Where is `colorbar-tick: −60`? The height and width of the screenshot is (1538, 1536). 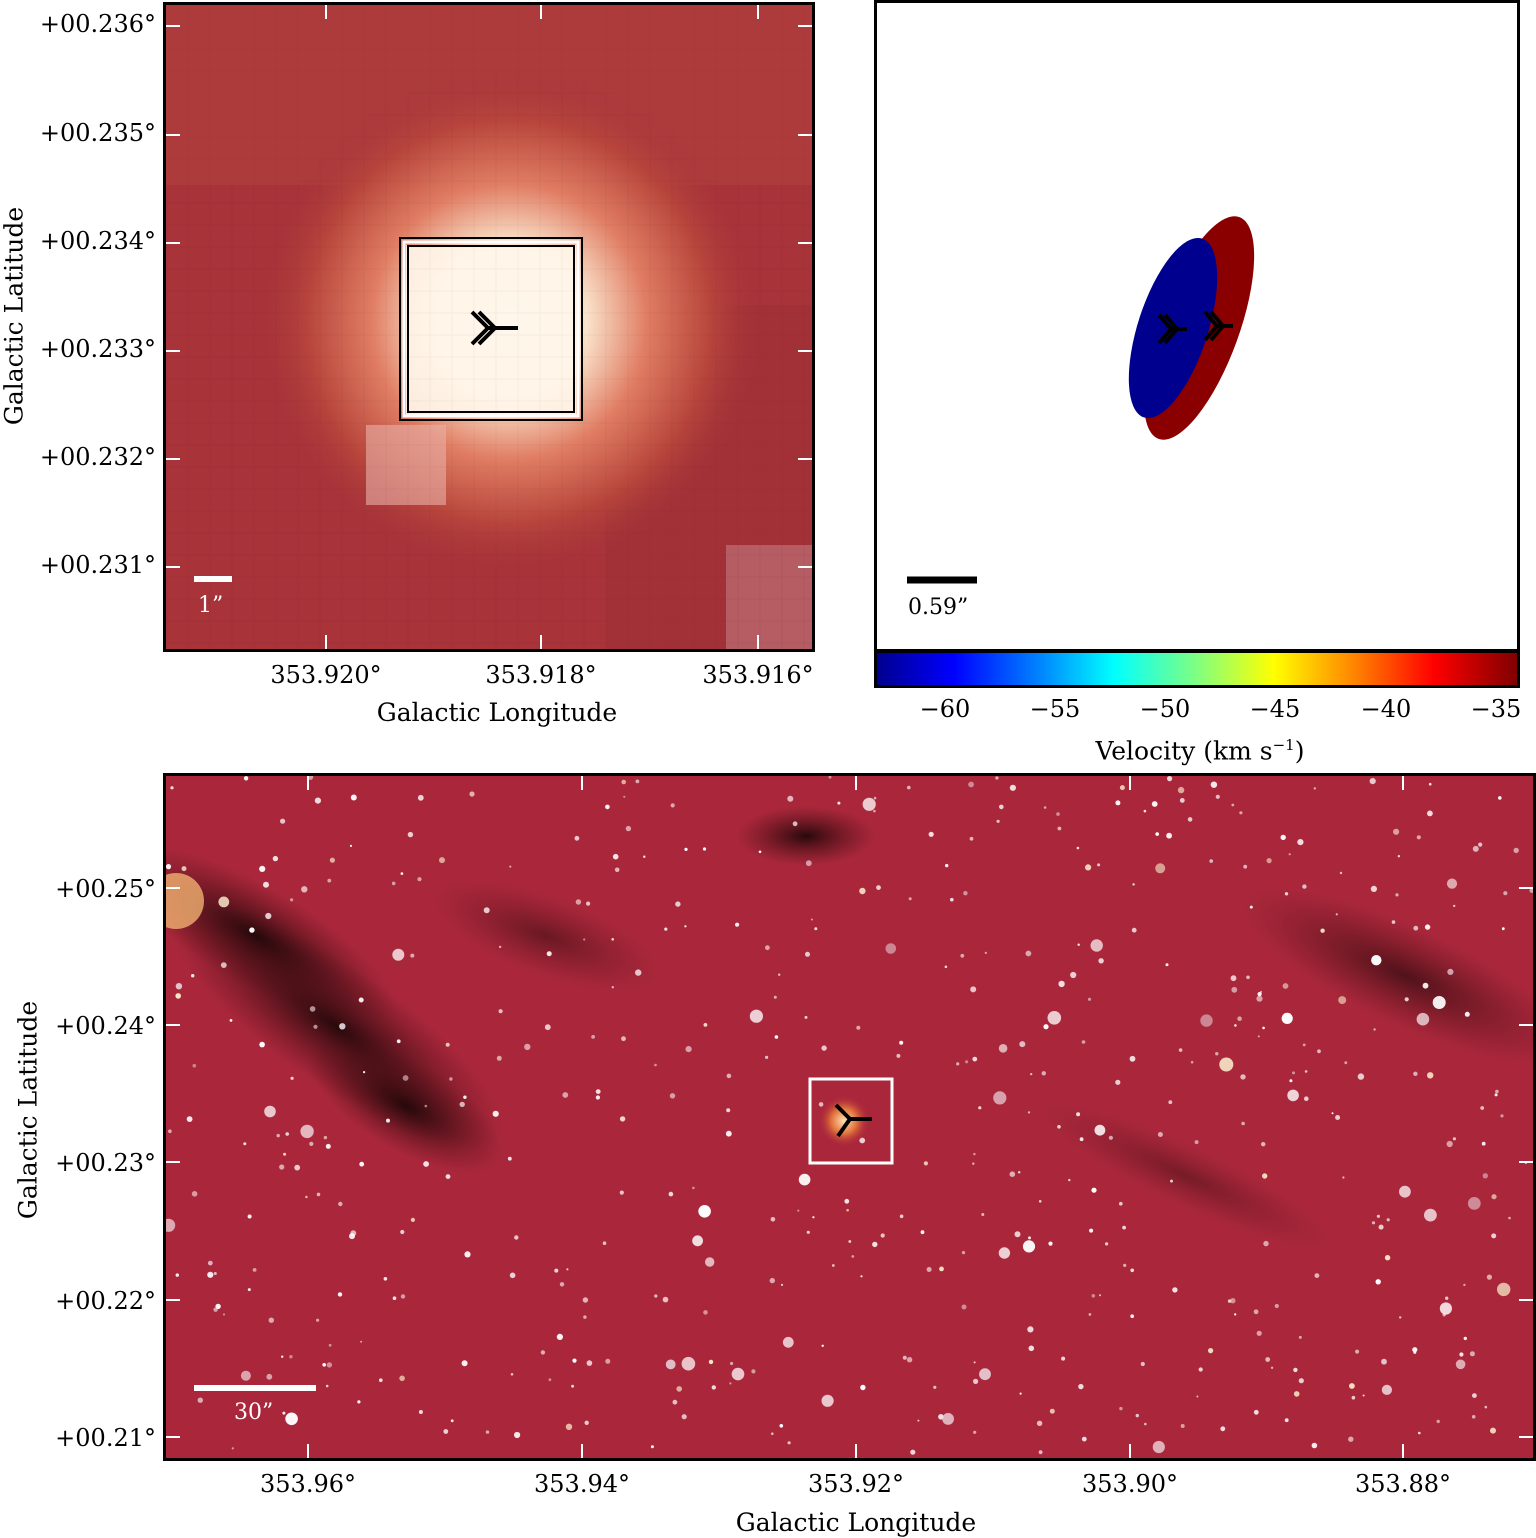
colorbar-tick: −60 is located at coordinates (945, 709).